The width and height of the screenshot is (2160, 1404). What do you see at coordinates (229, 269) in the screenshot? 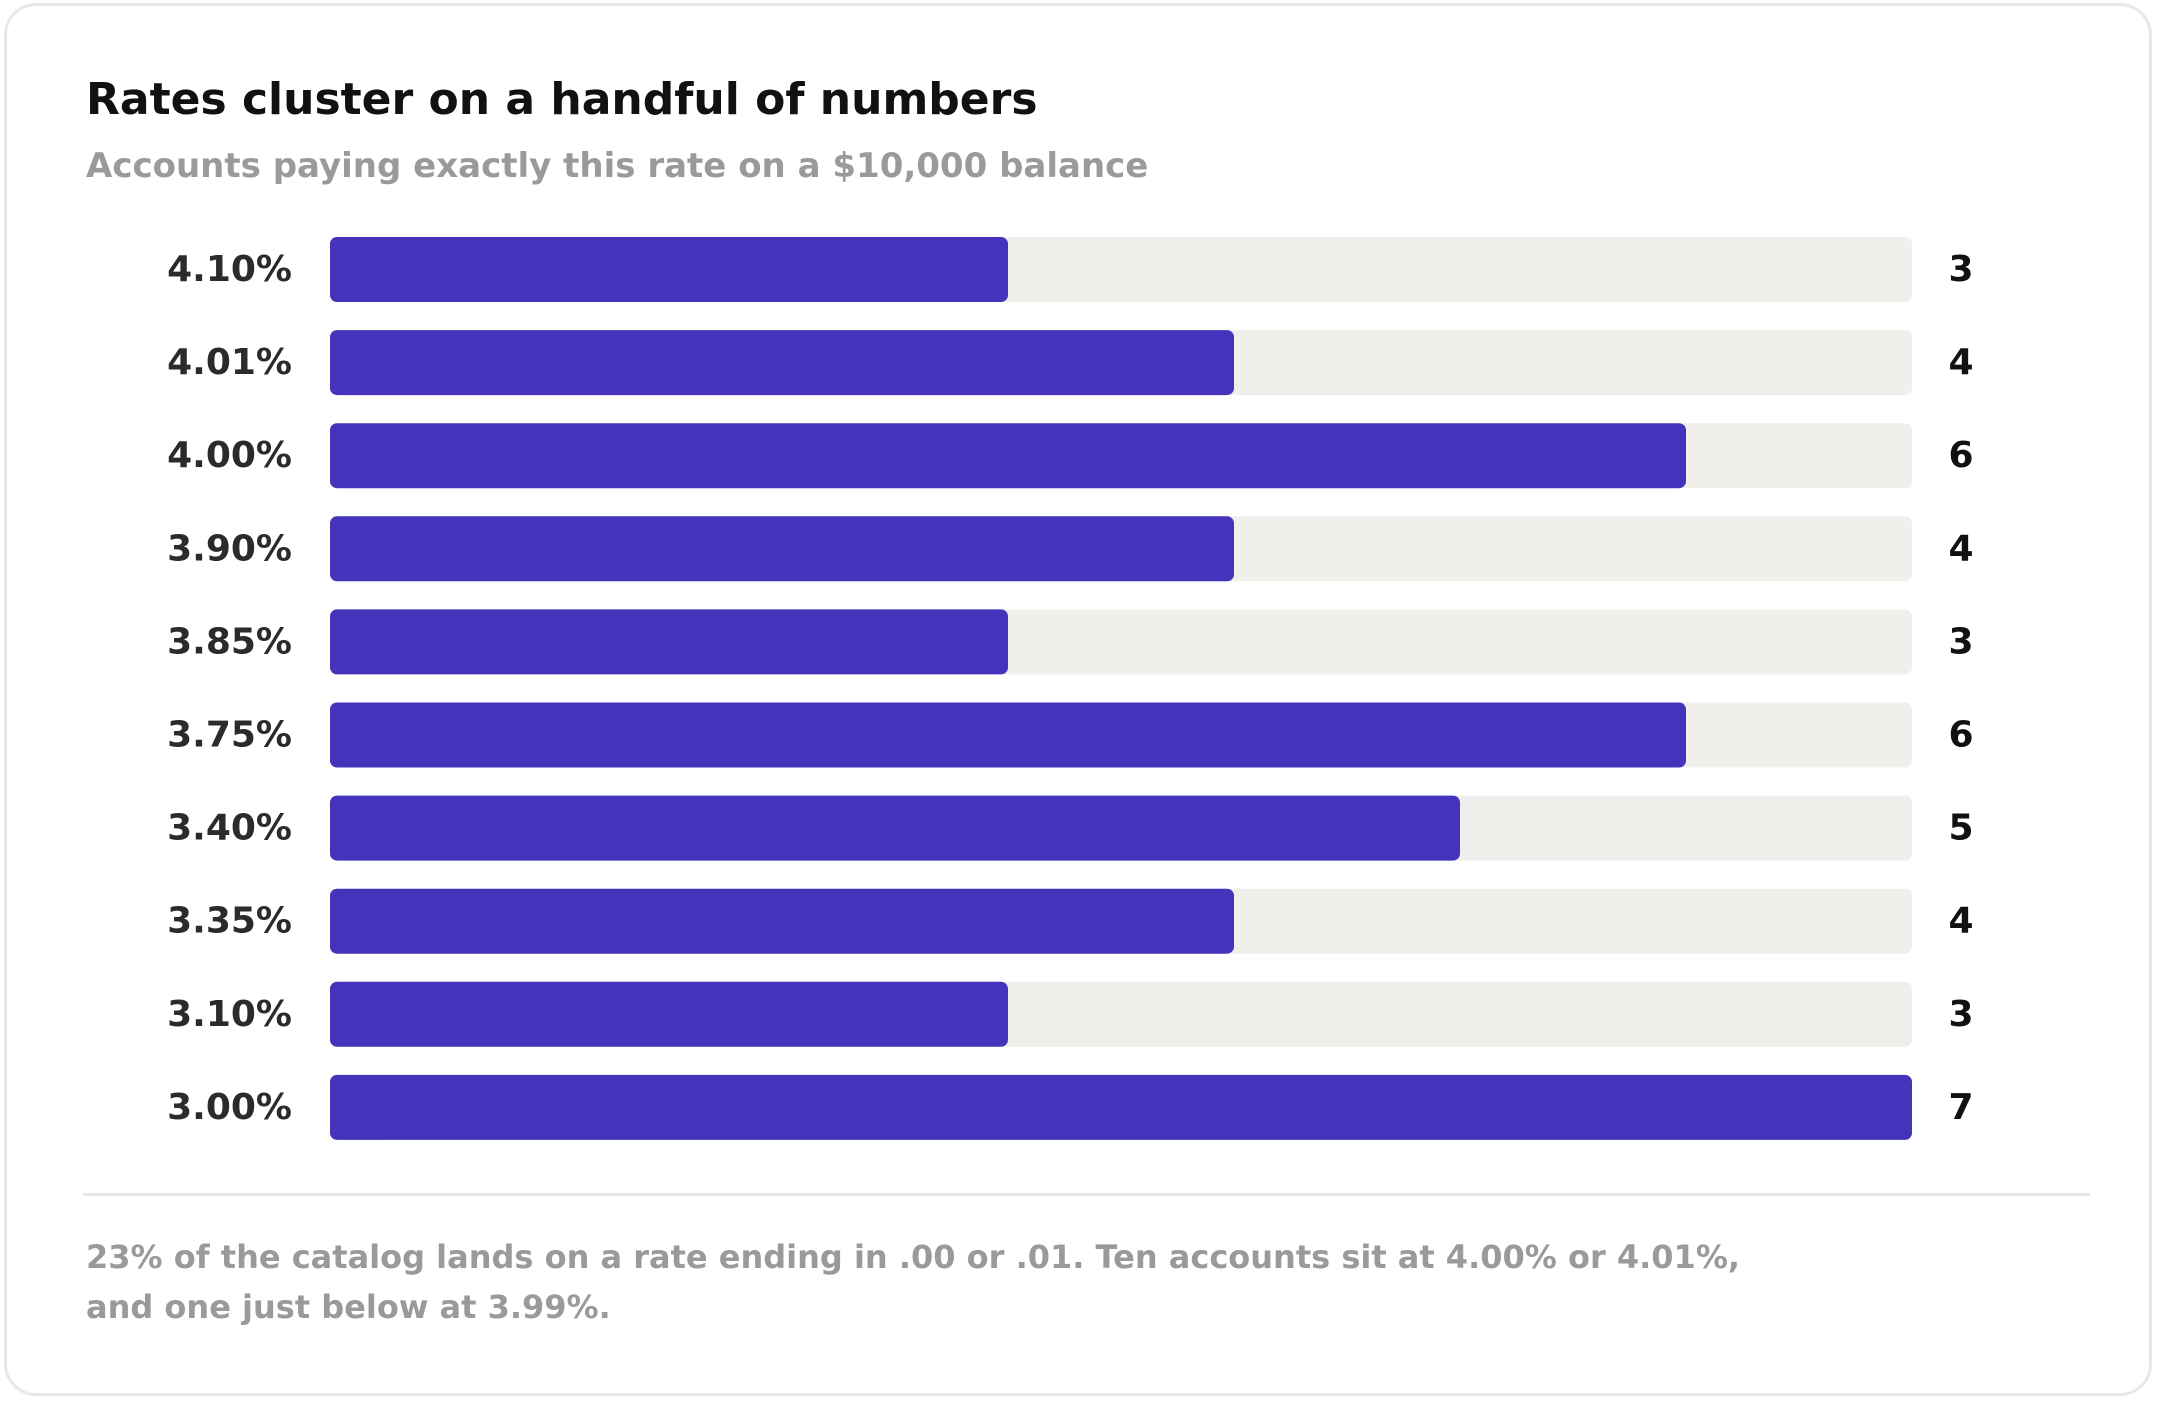
I see `category-label: 4.10%` at bounding box center [229, 269].